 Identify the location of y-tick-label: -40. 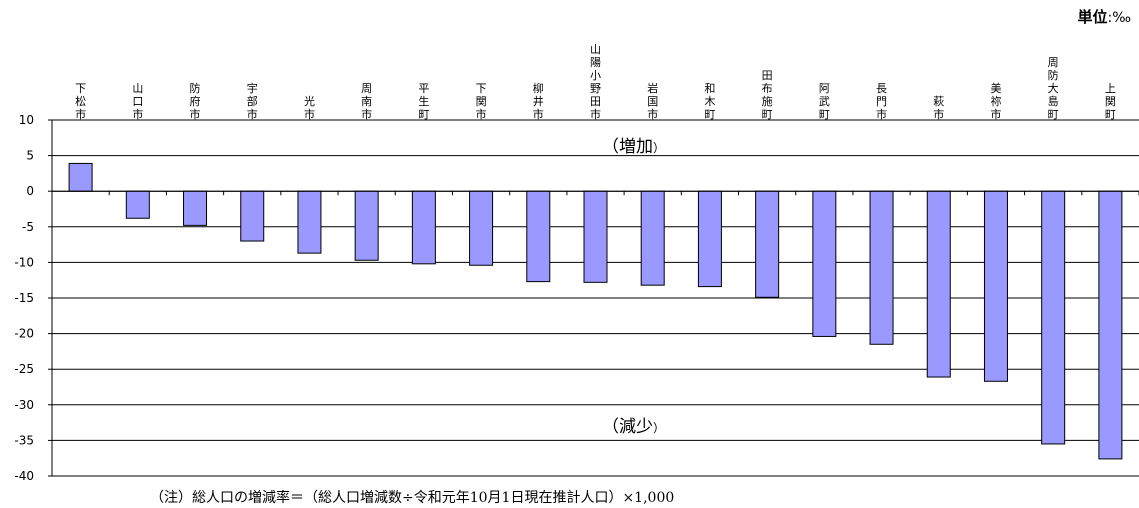
(24, 476).